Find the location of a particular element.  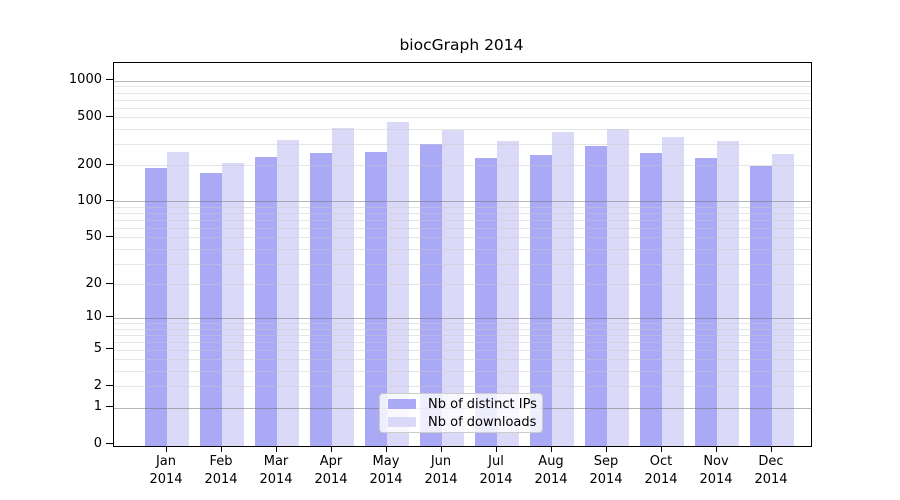

x-tick-label-may: May 2014 is located at coordinates (386, 470).